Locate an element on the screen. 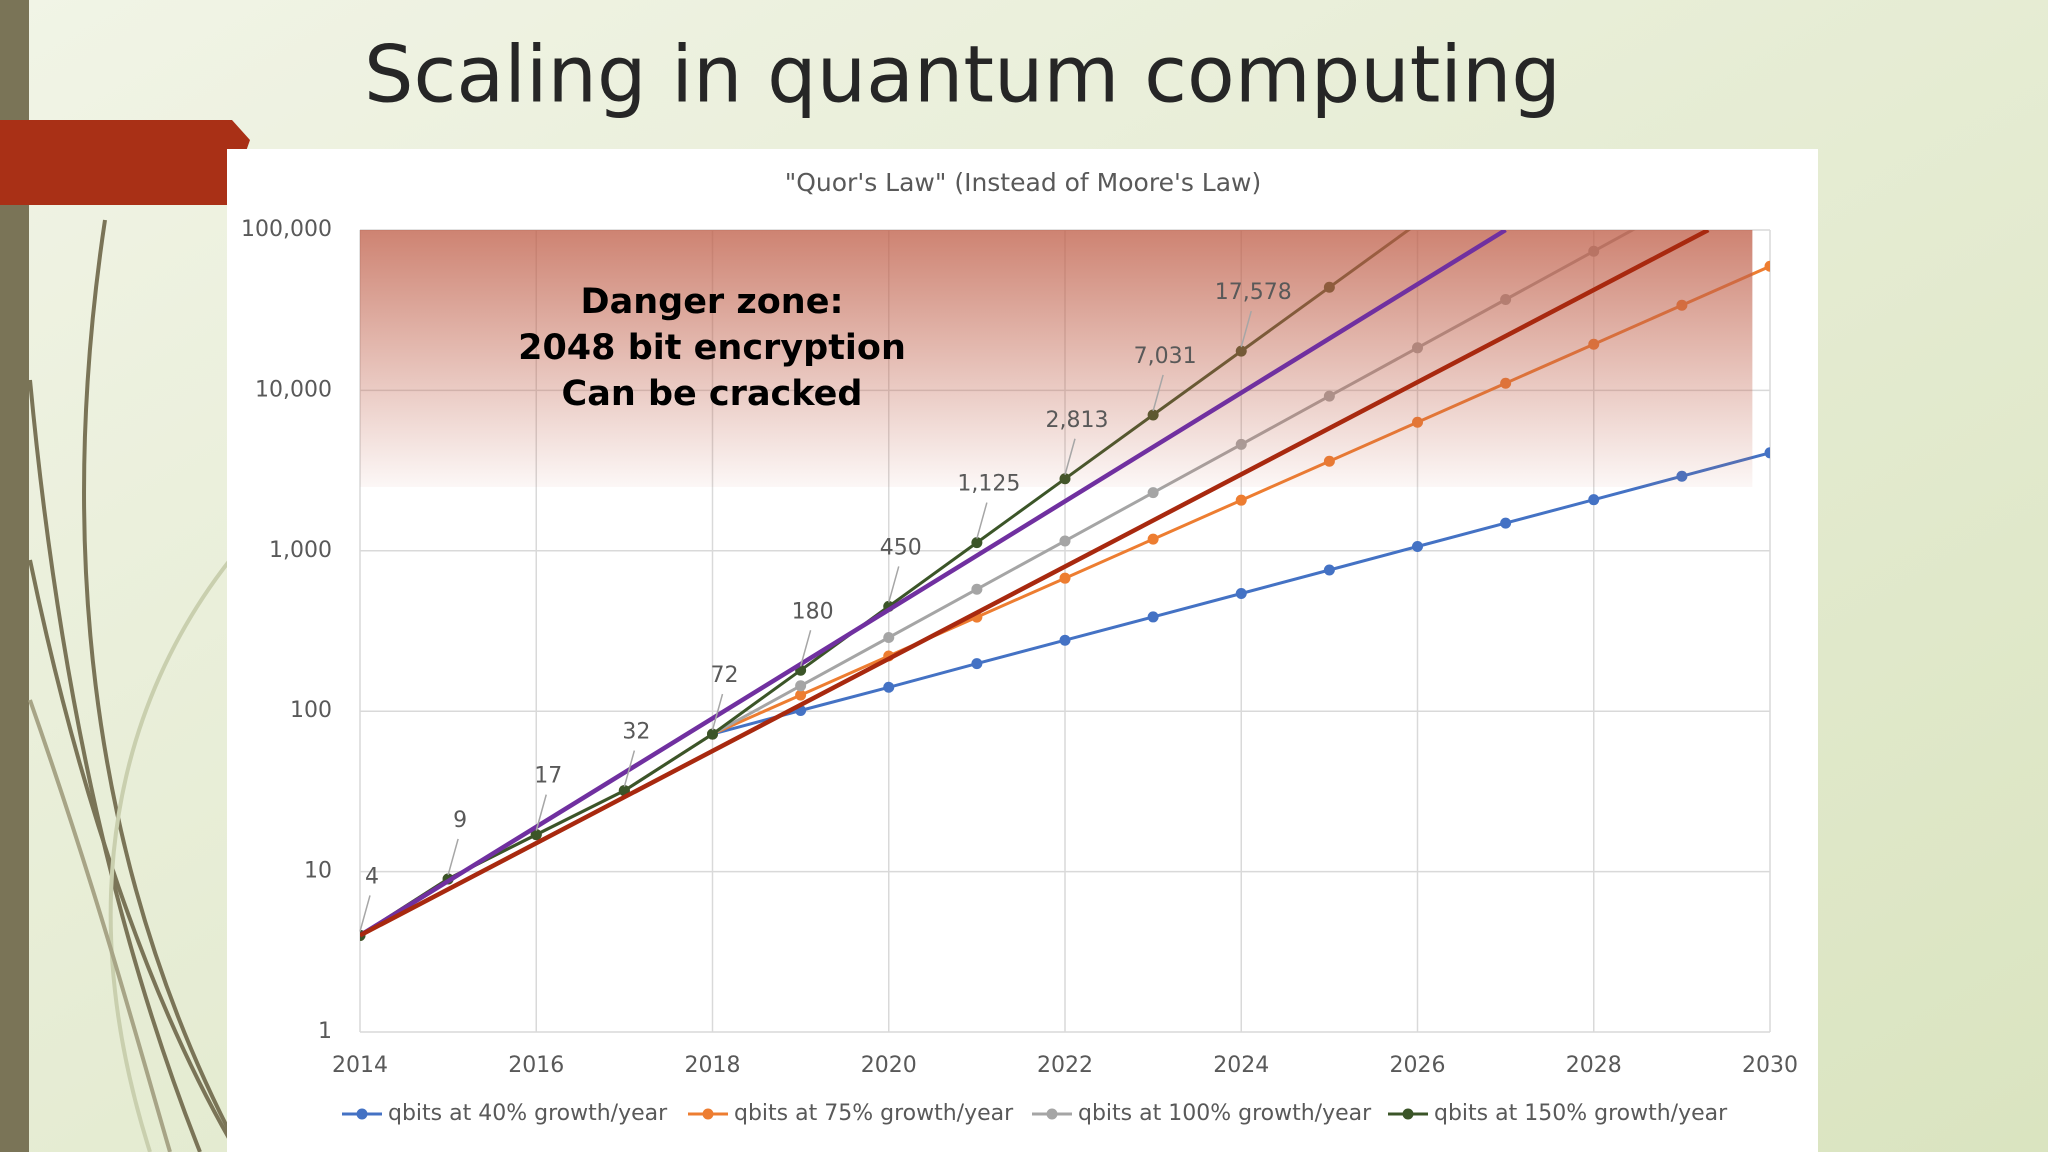 This screenshot has height=1156, width=2048. annotation: Can be cracked is located at coordinates (712, 394).